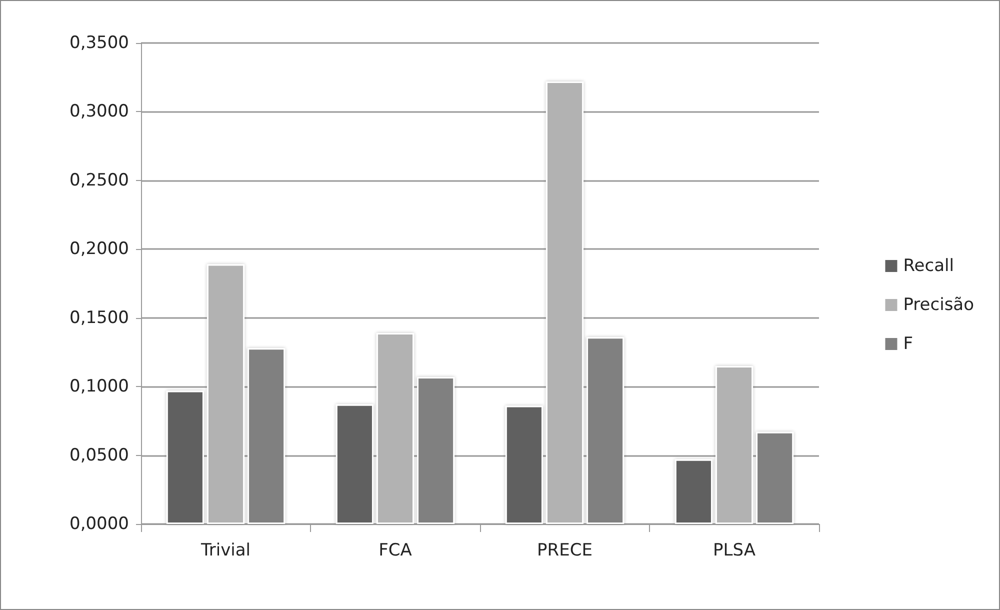 This screenshot has height=610, width=1000. Describe the element at coordinates (225, 550) in the screenshot. I see `x-tick-label: Trivial` at that location.